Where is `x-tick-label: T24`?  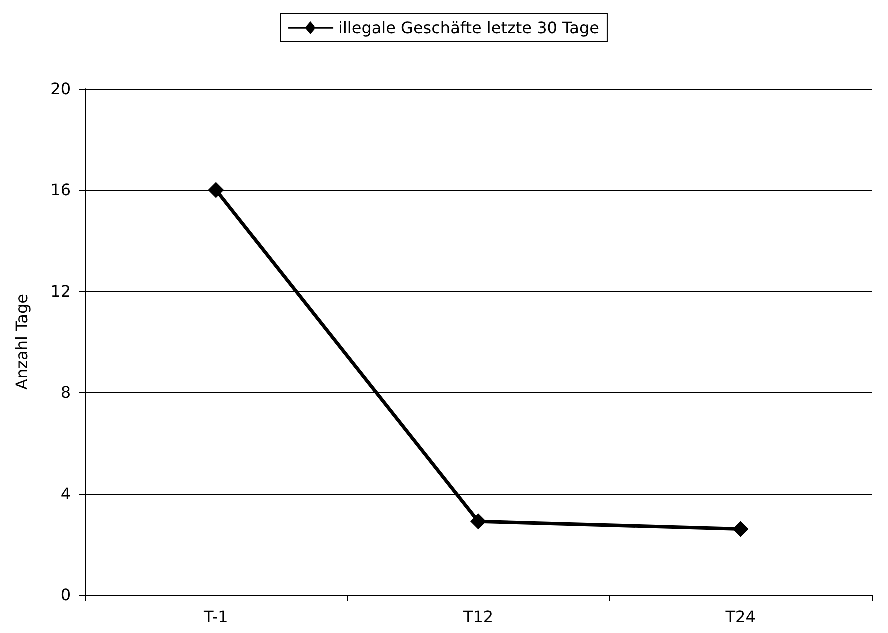 x-tick-label: T24 is located at coordinates (740, 617).